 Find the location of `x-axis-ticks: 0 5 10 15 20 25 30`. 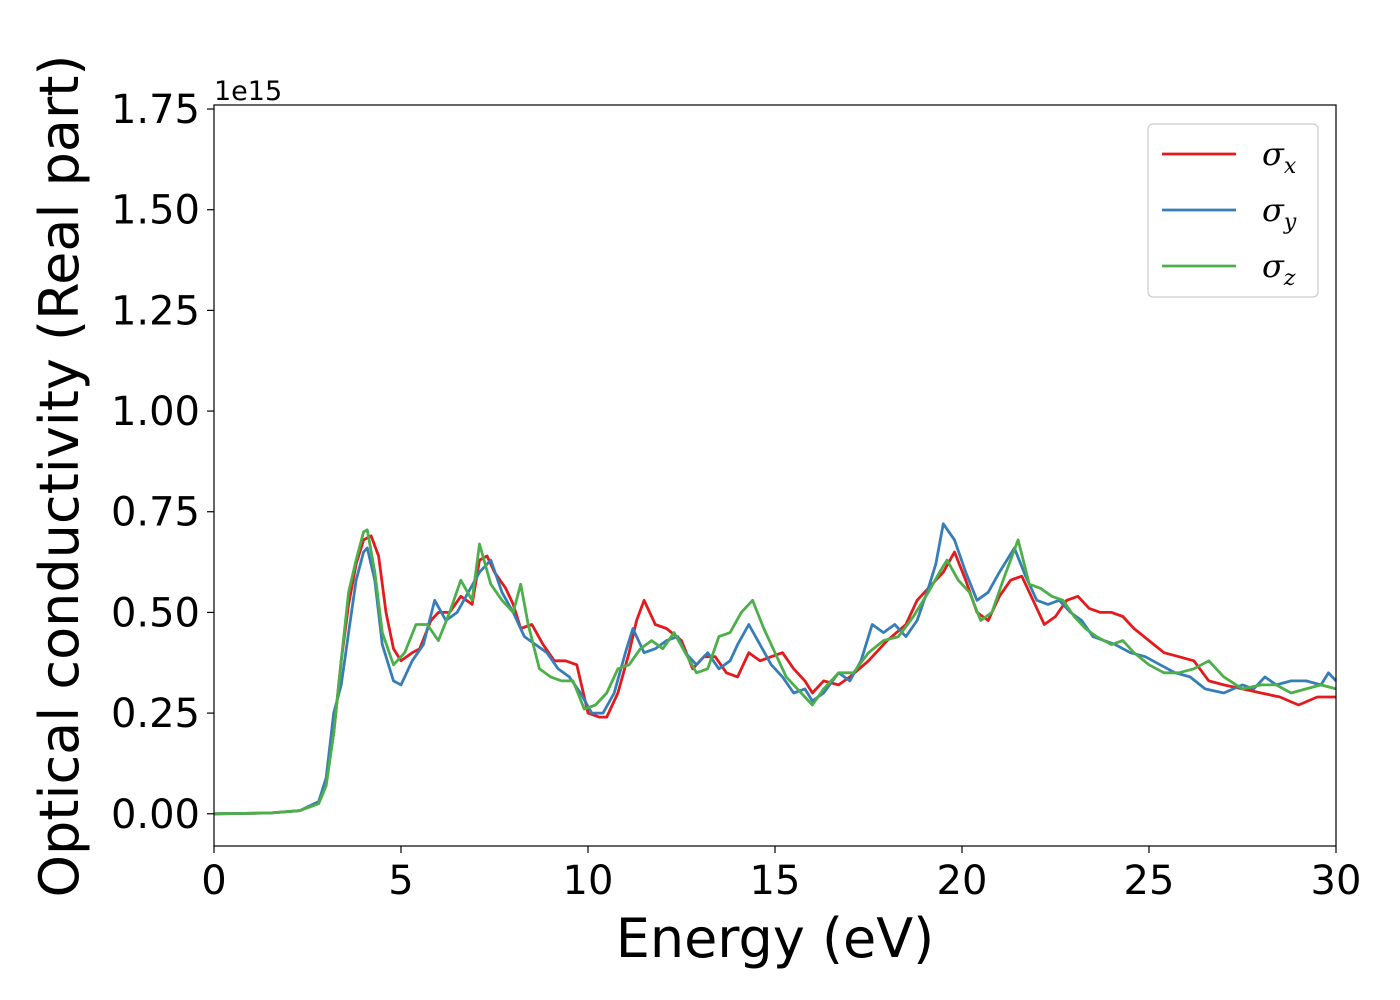

x-axis-ticks: 0 5 10 15 20 25 30 is located at coordinates (781, 875).